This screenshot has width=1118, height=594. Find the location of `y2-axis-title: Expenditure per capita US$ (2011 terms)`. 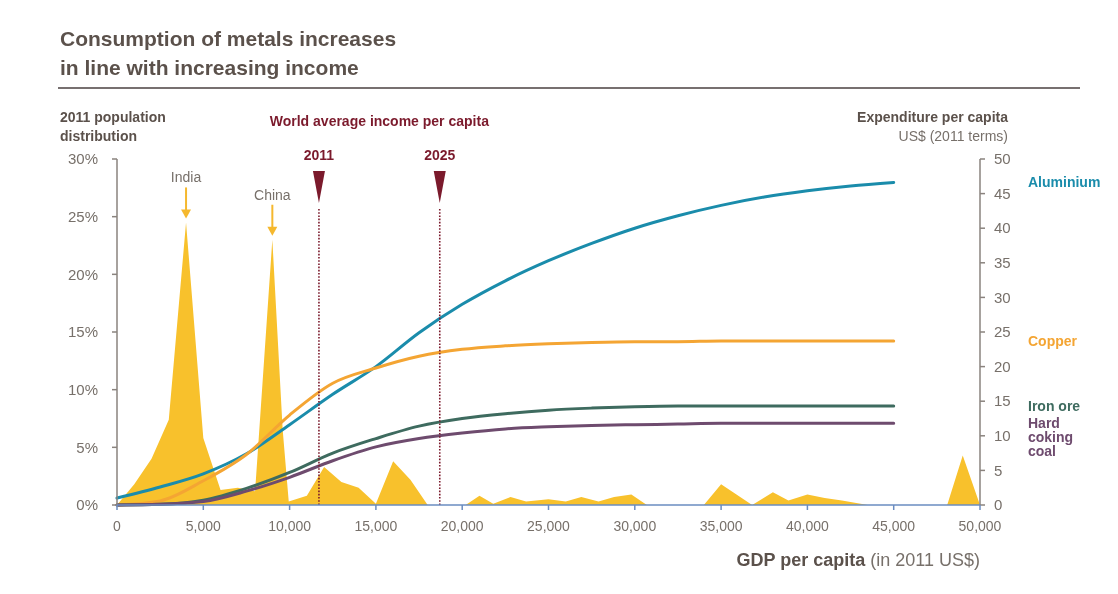

y2-axis-title: Expenditure per capita US$ (2011 terms) is located at coordinates (933, 126).